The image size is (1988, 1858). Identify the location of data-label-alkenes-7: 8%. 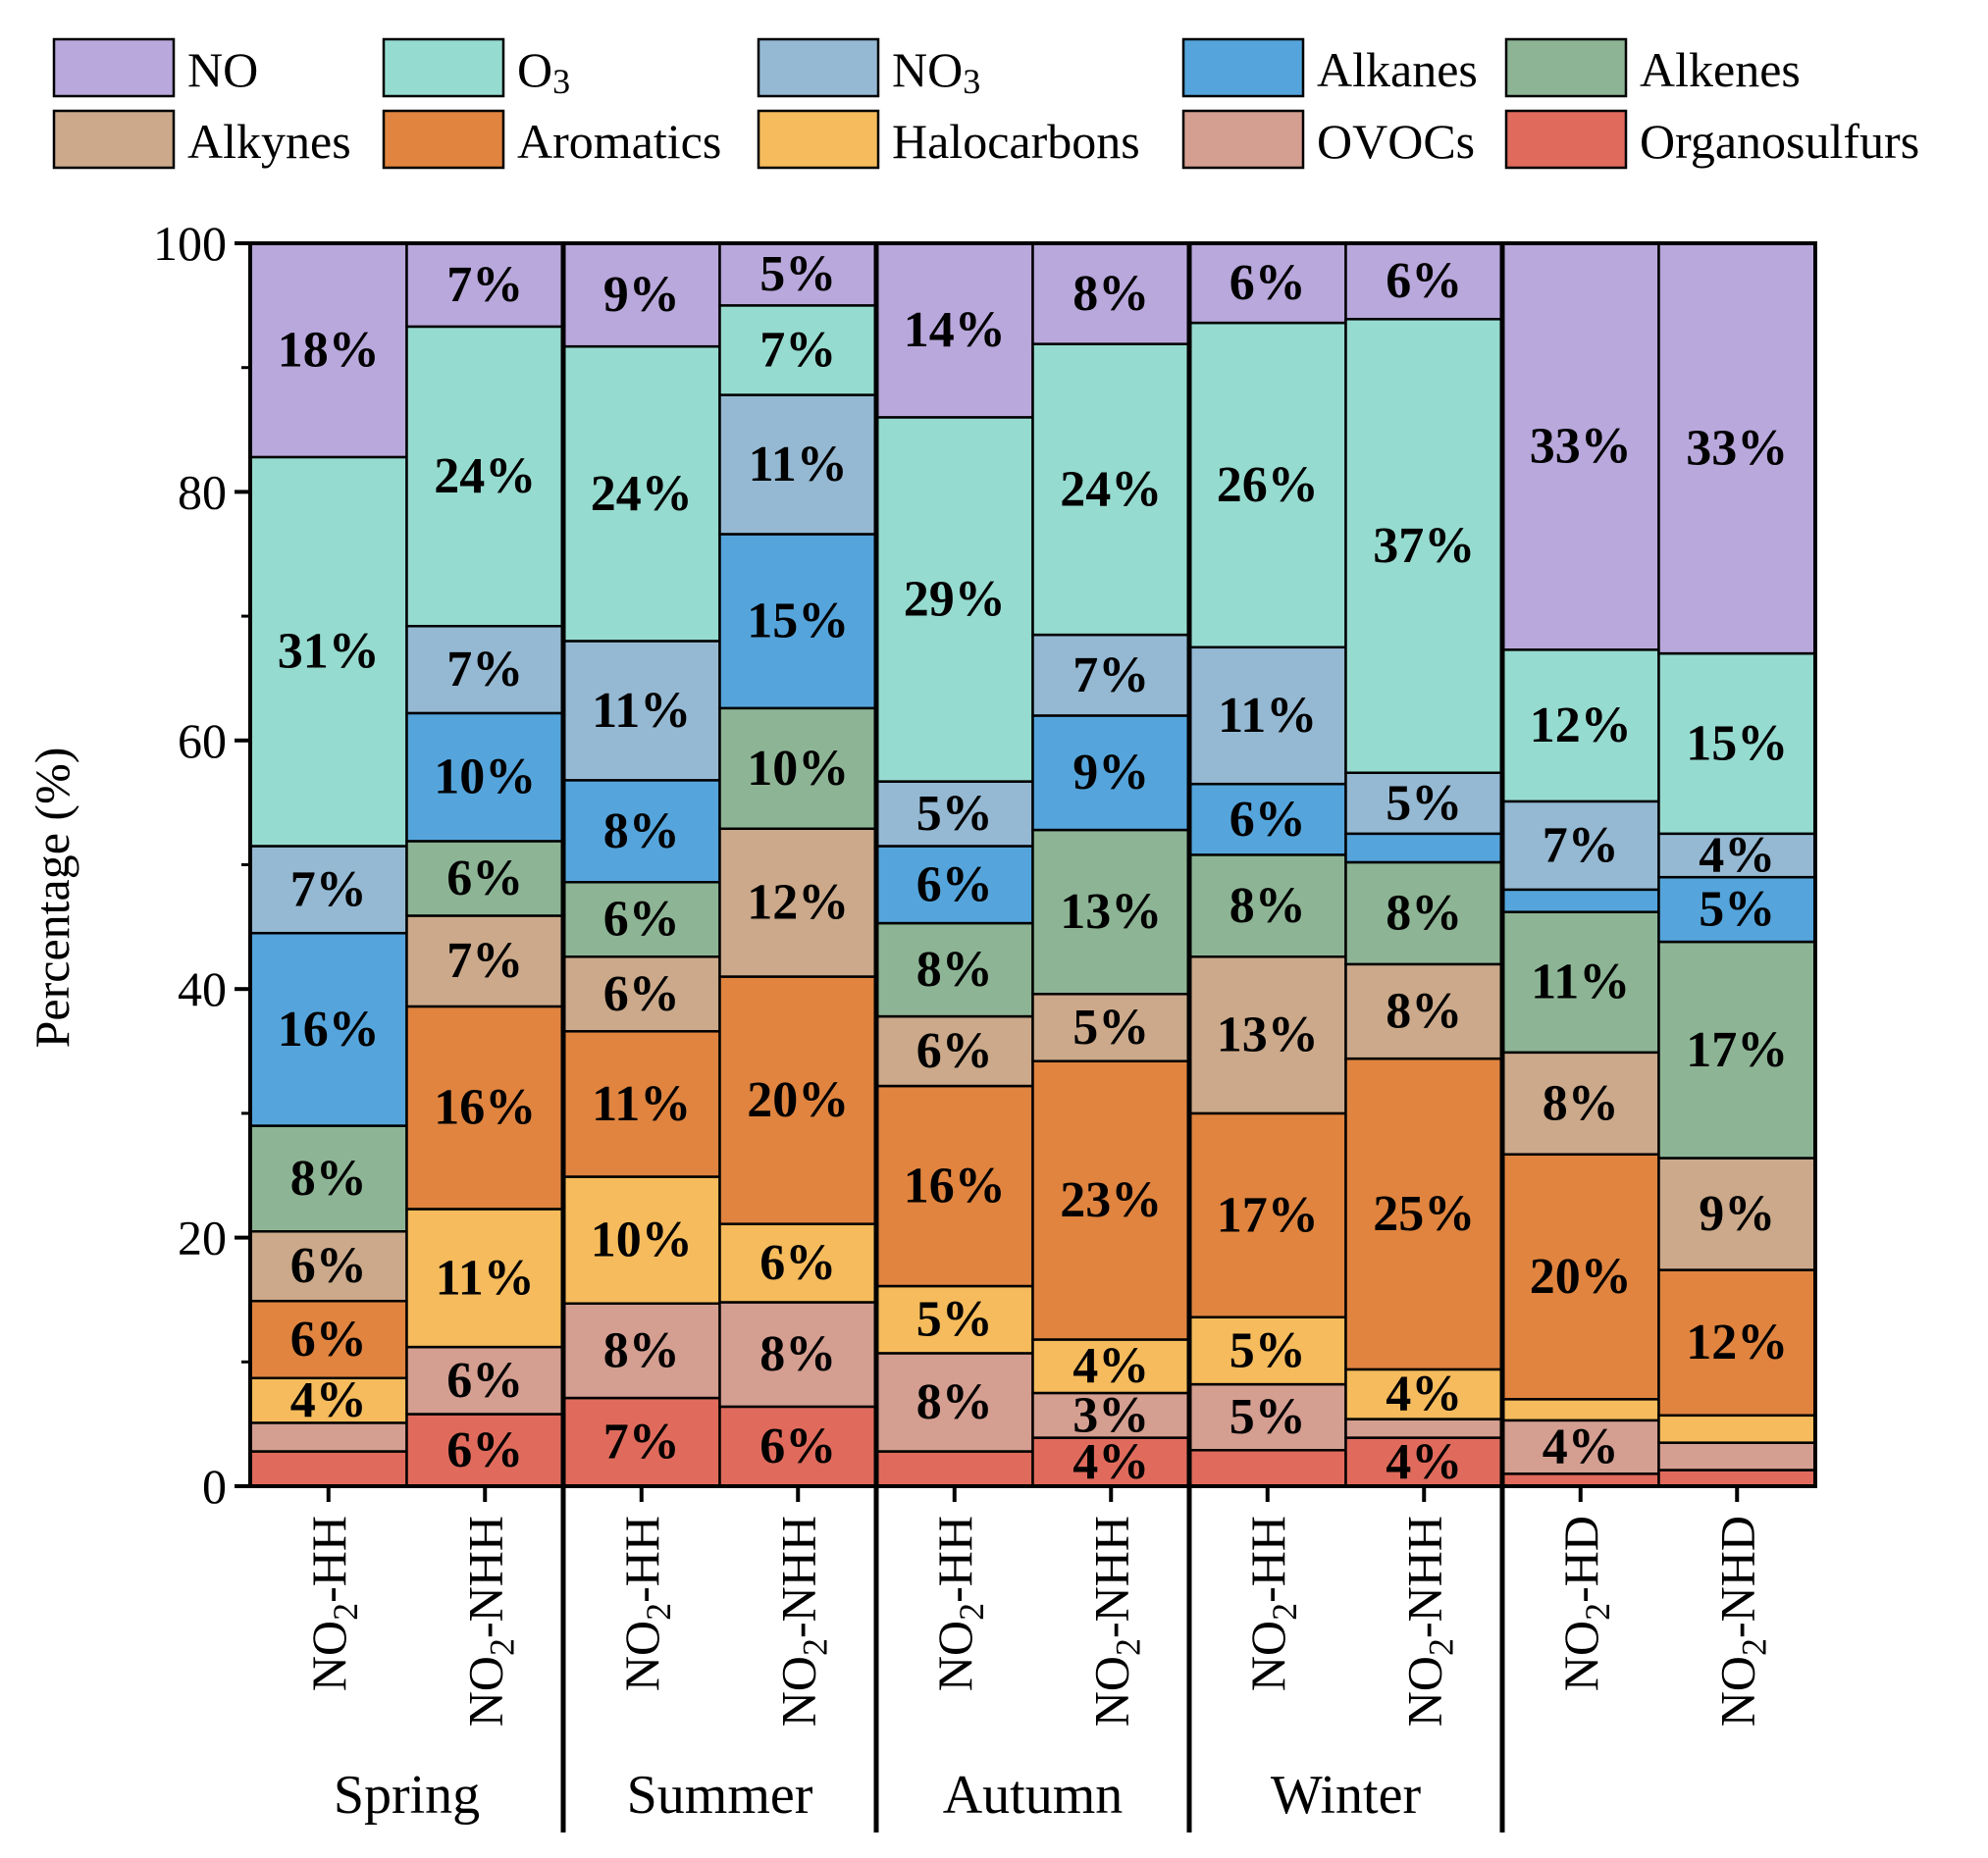
(1424, 913).